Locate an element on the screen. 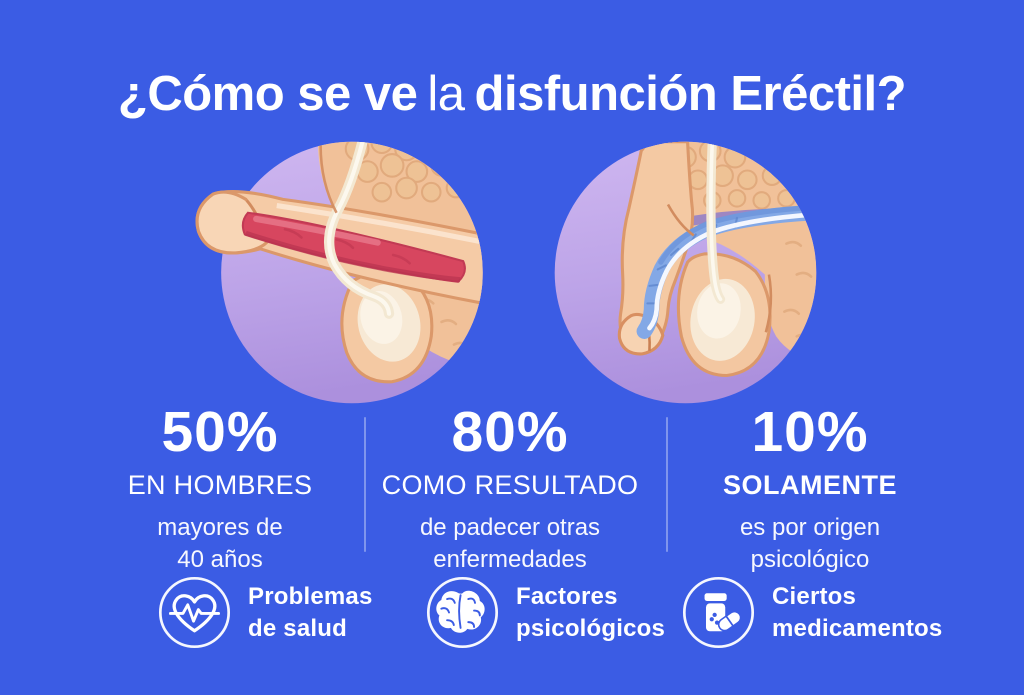  title-part-light: la is located at coordinates (446, 94).